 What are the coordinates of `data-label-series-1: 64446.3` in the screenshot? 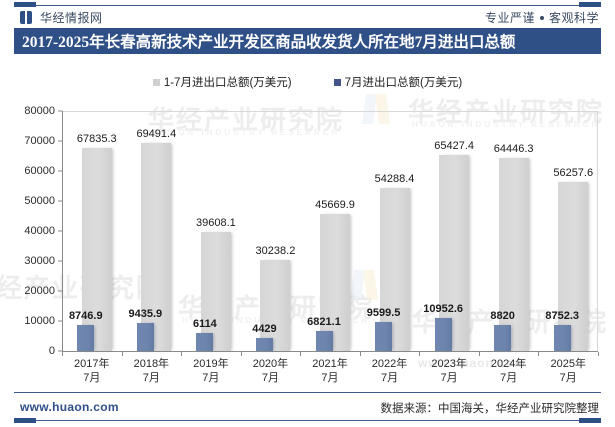 It's located at (513, 148).